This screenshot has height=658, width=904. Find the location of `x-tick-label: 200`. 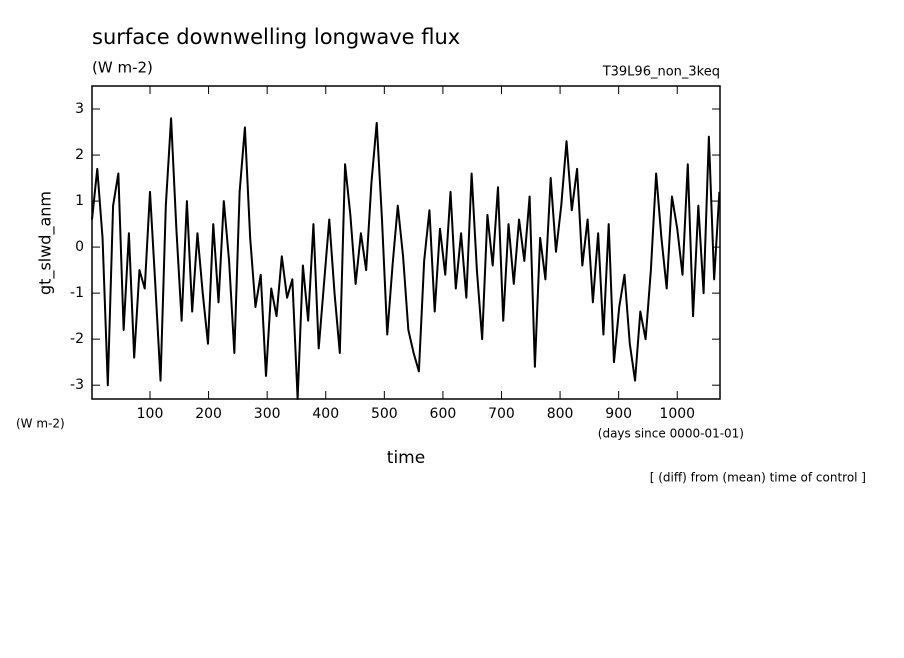

x-tick-label: 200 is located at coordinates (208, 414).